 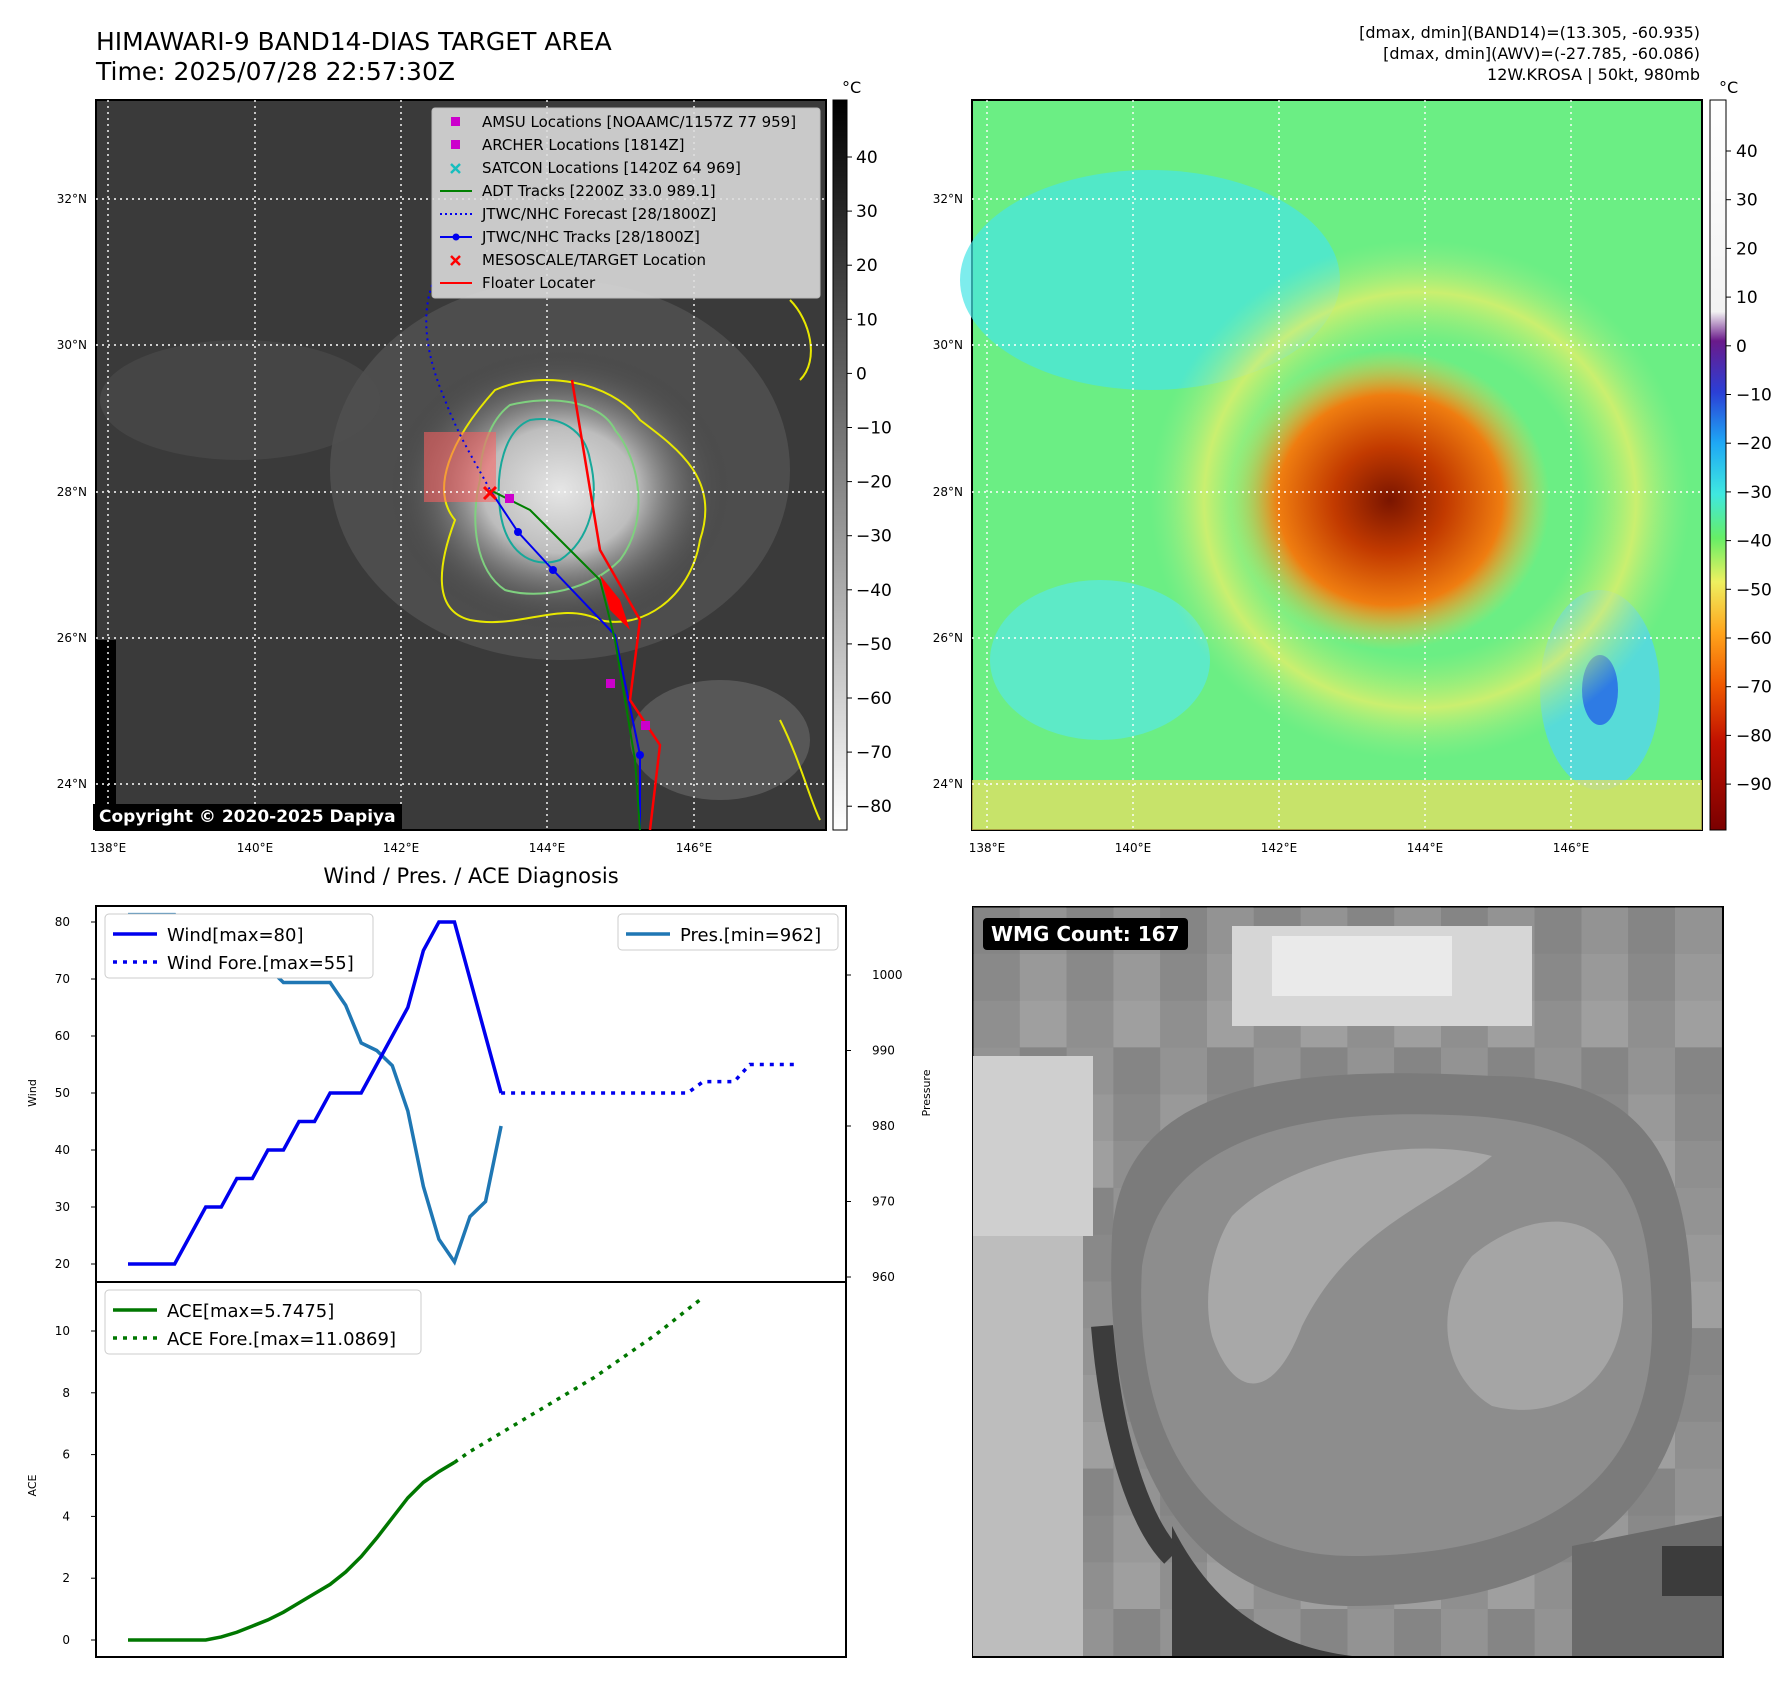 What do you see at coordinates (579, 1380) in the screenshot?
I see `ace-forecast-series-line` at bounding box center [579, 1380].